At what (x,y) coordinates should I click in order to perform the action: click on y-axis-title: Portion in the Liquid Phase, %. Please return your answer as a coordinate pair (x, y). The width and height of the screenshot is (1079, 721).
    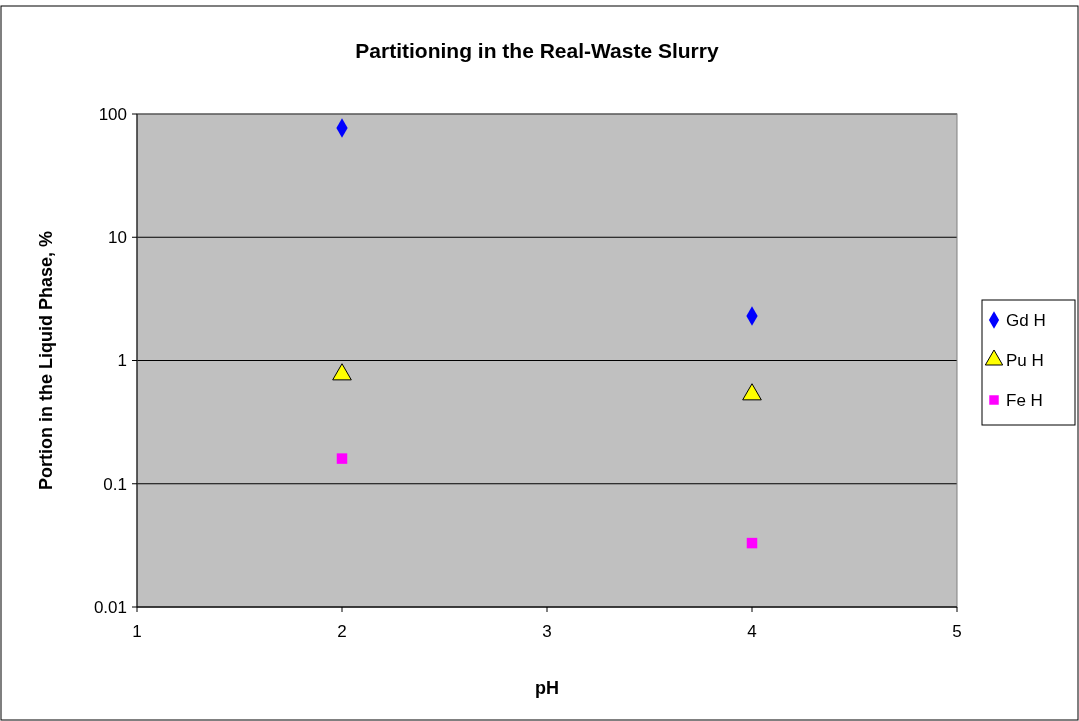
    Looking at the image, I should click on (46, 360).